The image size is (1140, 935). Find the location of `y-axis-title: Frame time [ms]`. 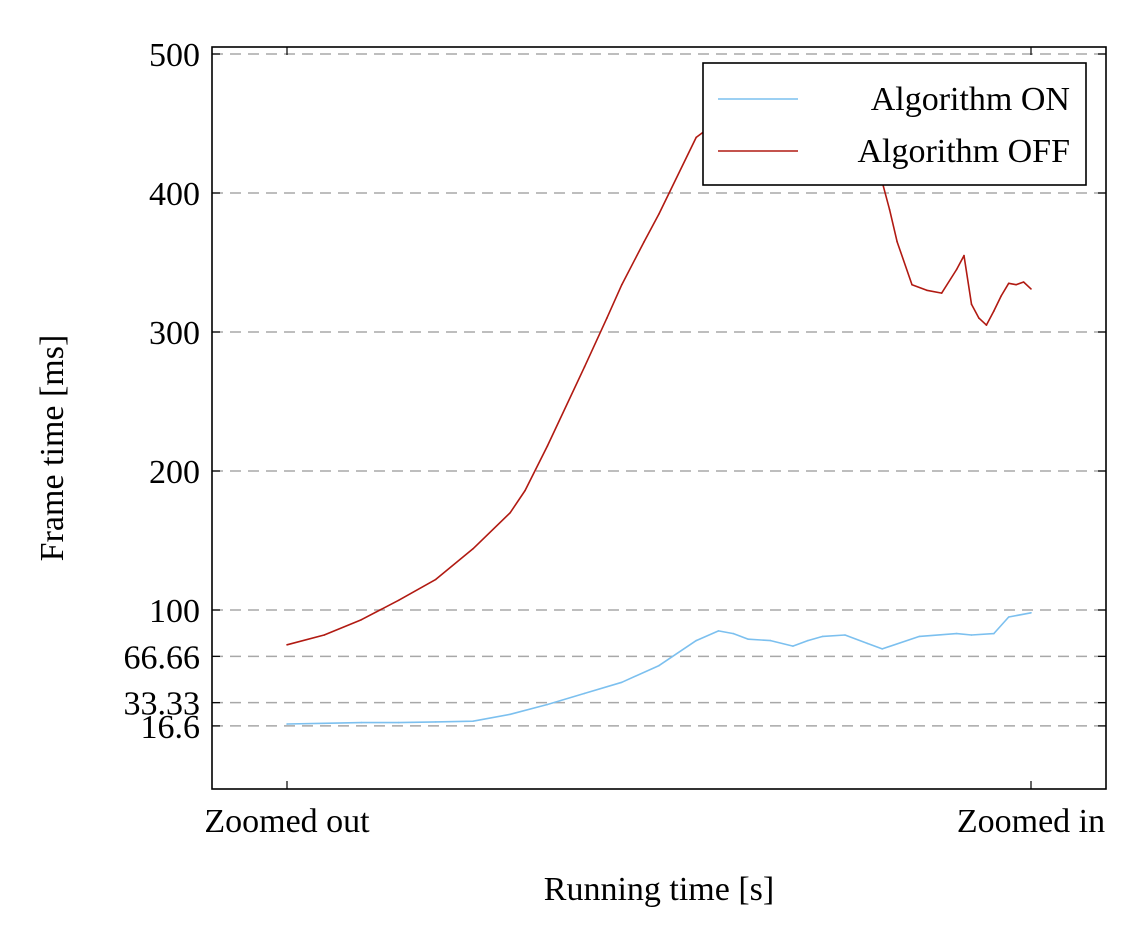

y-axis-title: Frame time [ms] is located at coordinates (52, 448).